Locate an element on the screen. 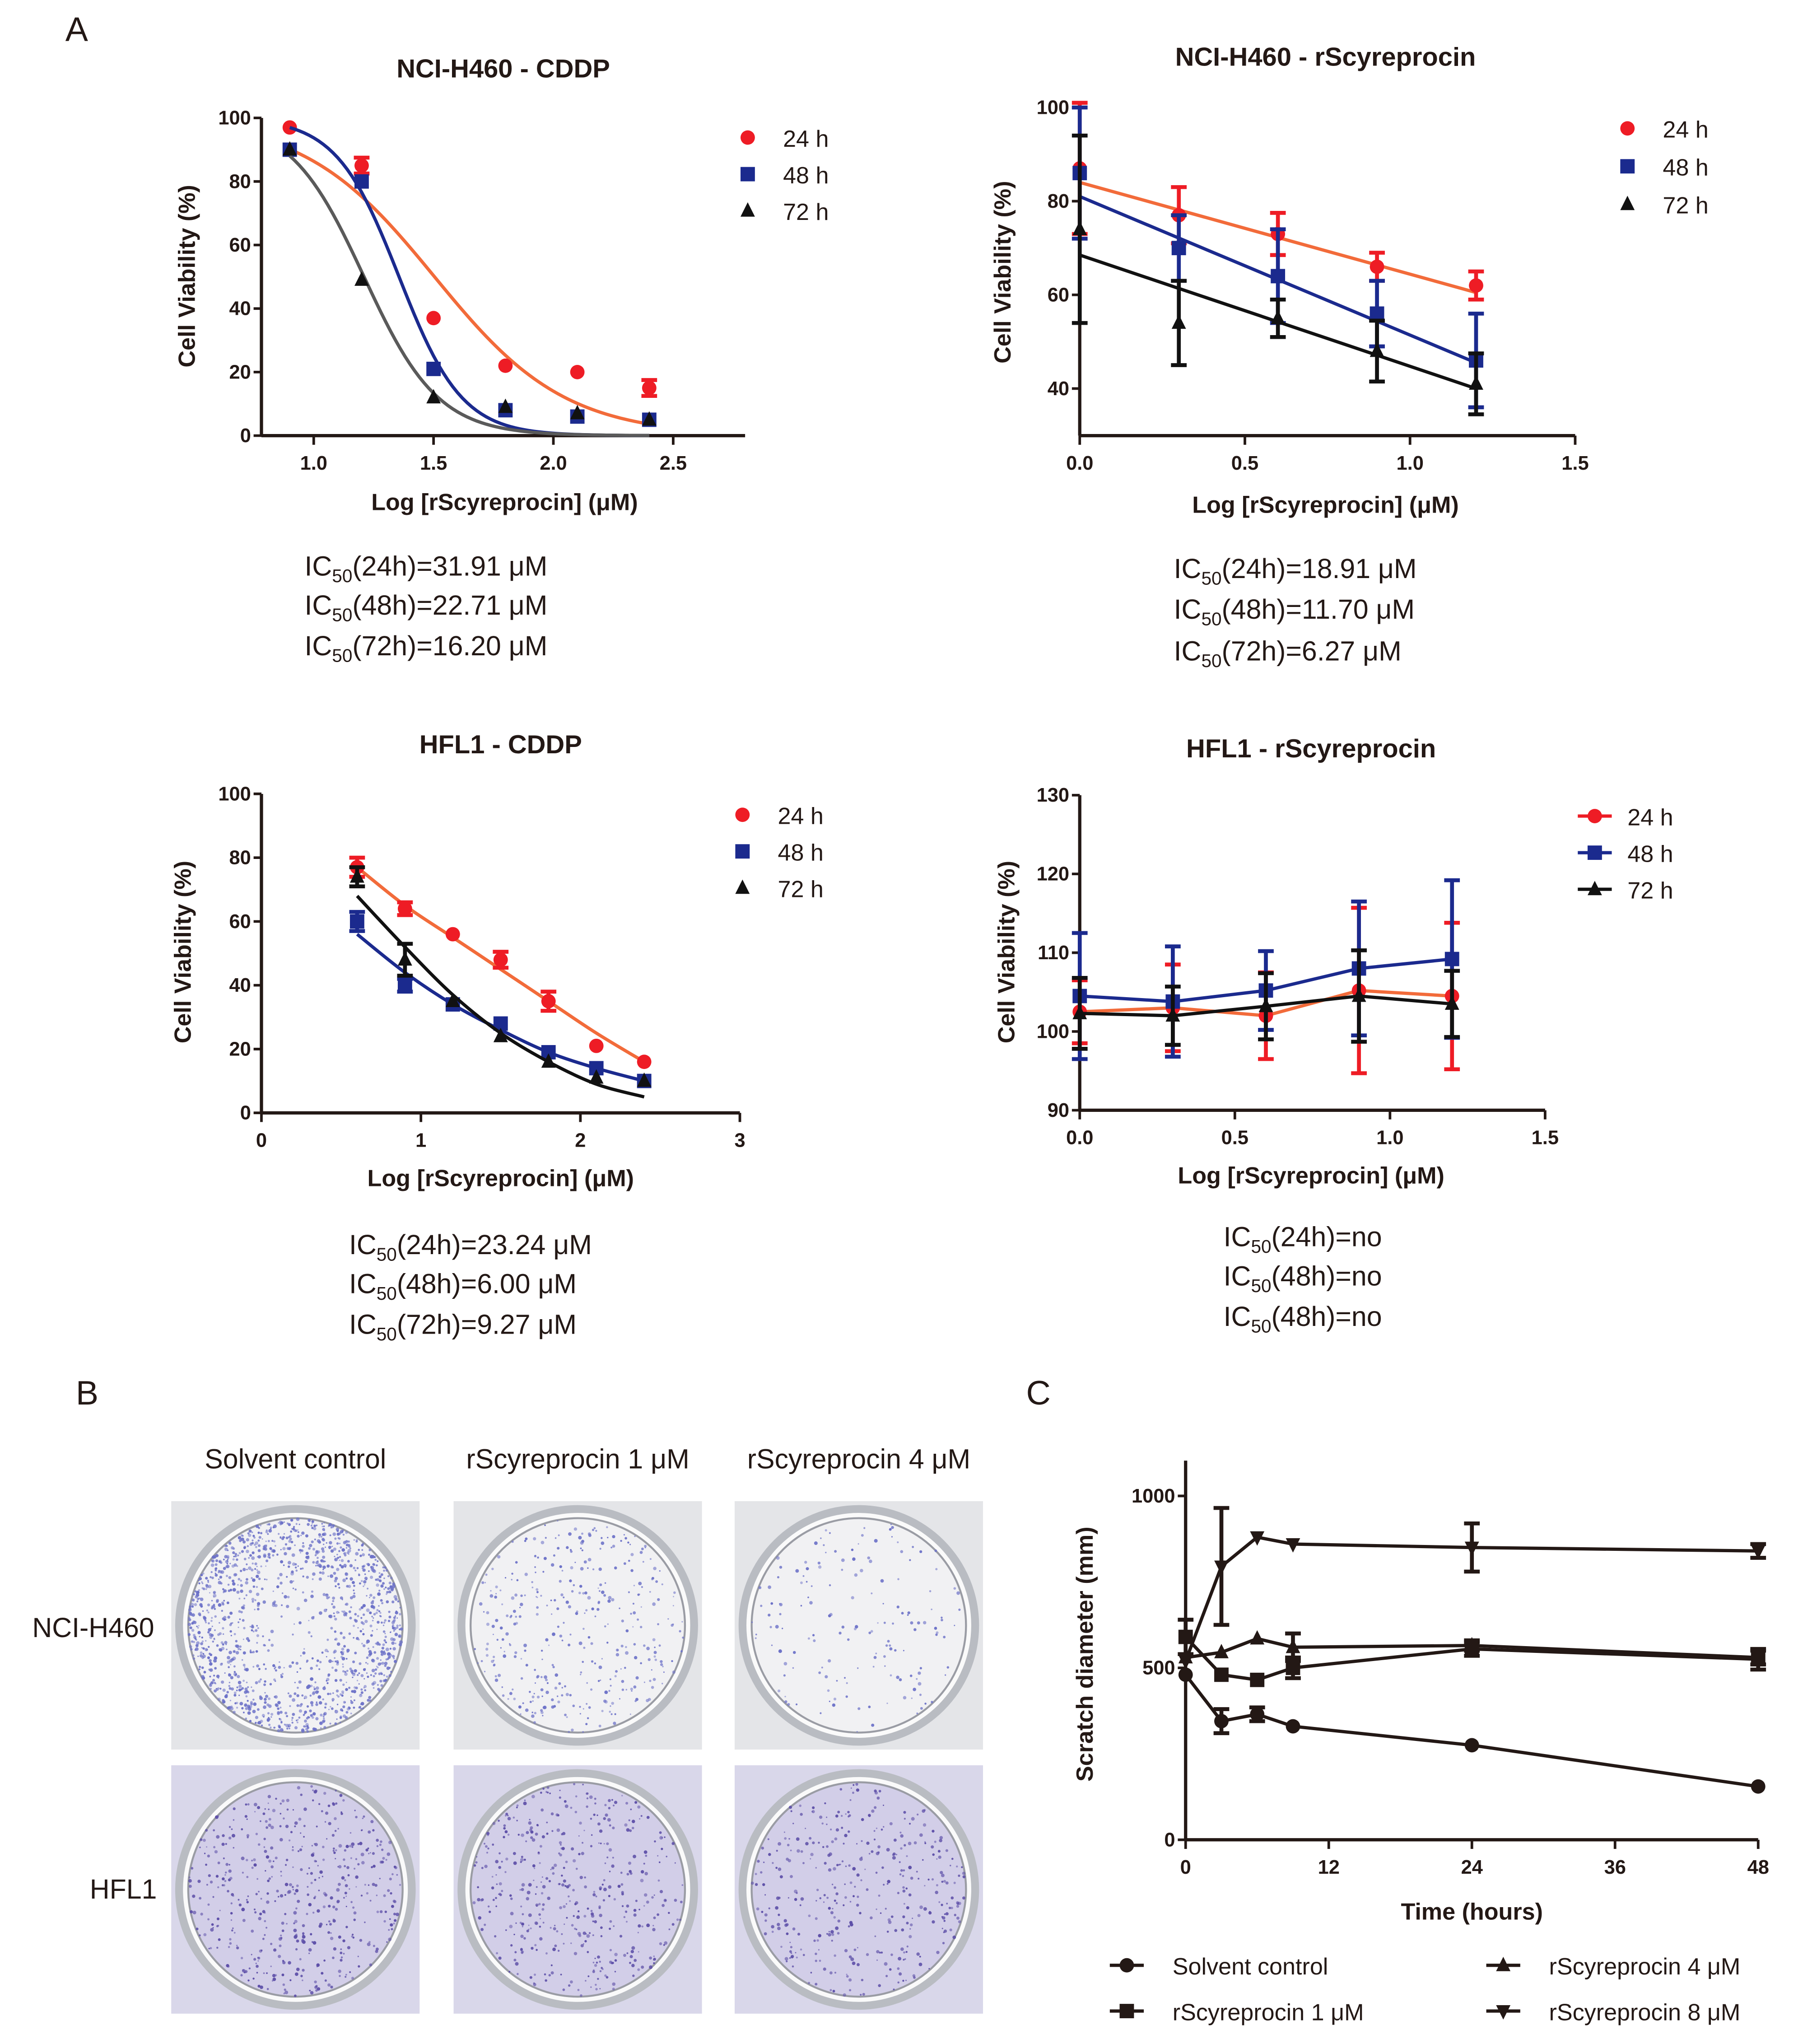 The height and width of the screenshot is (2044, 1817). y-tick-label: 20 is located at coordinates (240, 1049).